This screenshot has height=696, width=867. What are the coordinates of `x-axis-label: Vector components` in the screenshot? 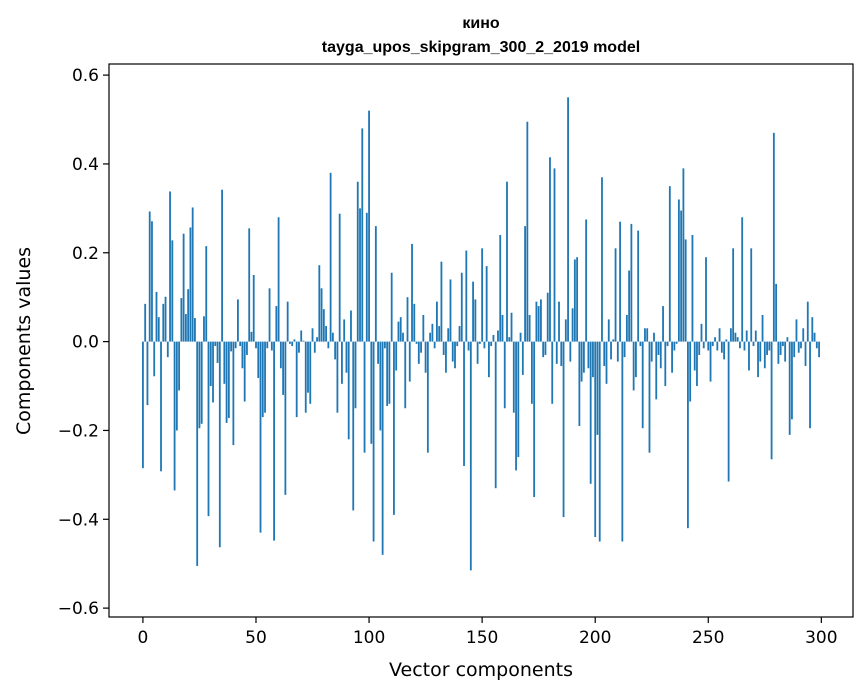 It's located at (481, 670).